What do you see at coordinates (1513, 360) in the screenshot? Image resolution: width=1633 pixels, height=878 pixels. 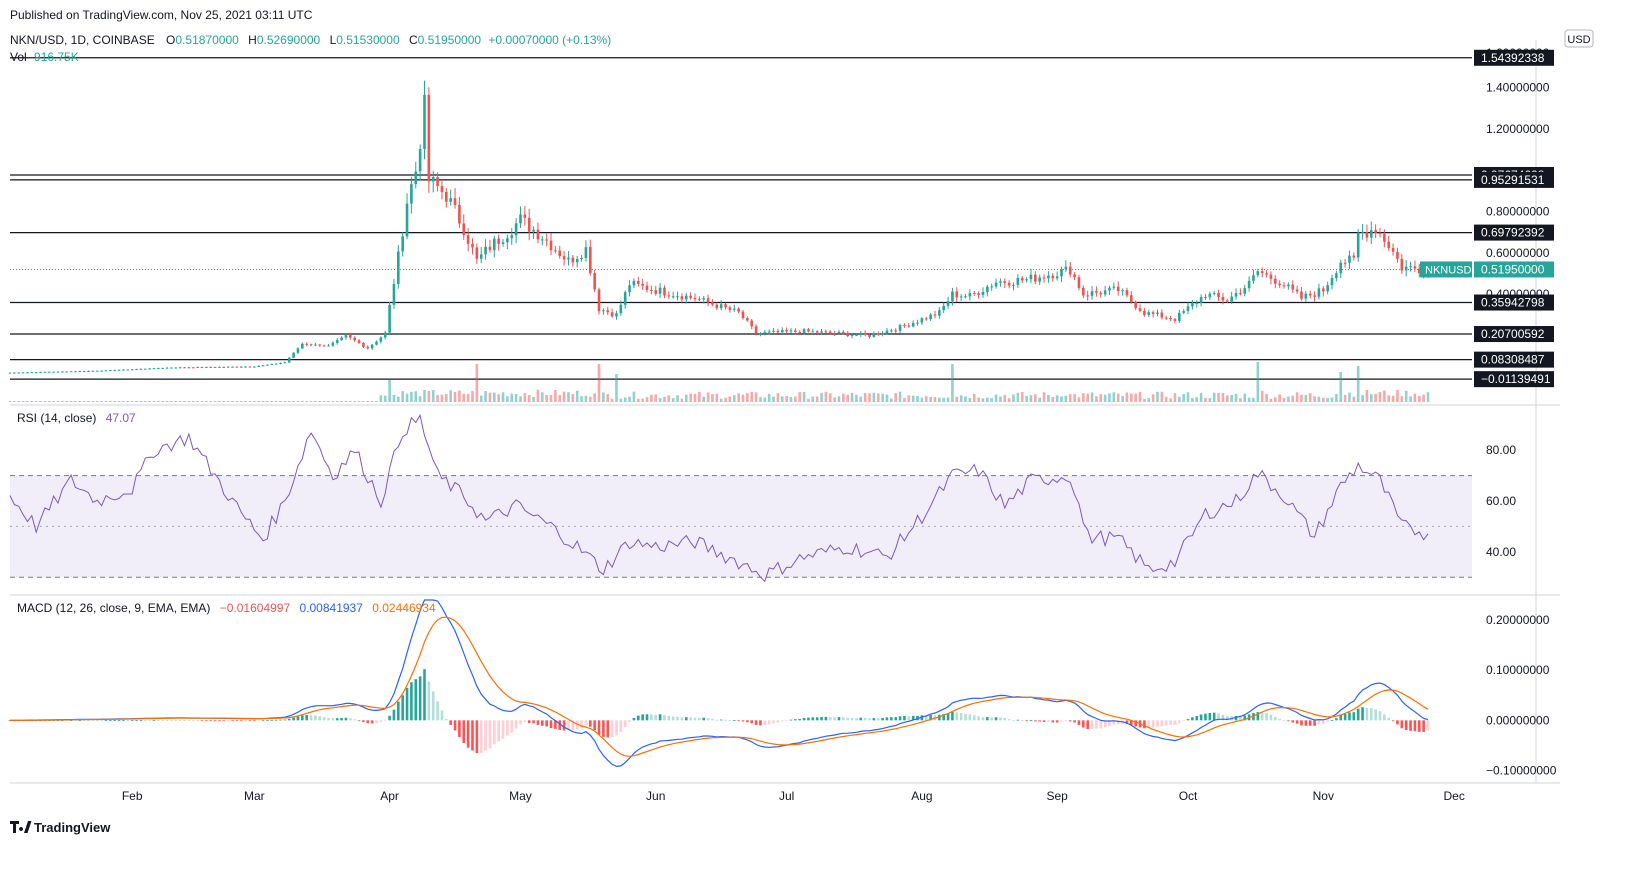 I see `level-price-label: 0.08308487` at bounding box center [1513, 360].